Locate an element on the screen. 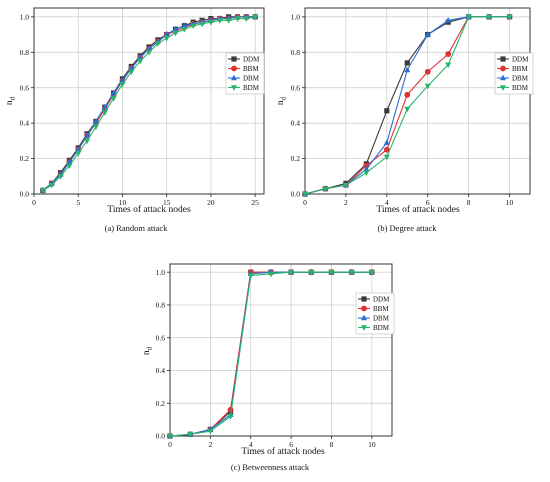 Image resolution: width=550 pixels, height=482 pixels. x-tick-label: 6 is located at coordinates (428, 202).